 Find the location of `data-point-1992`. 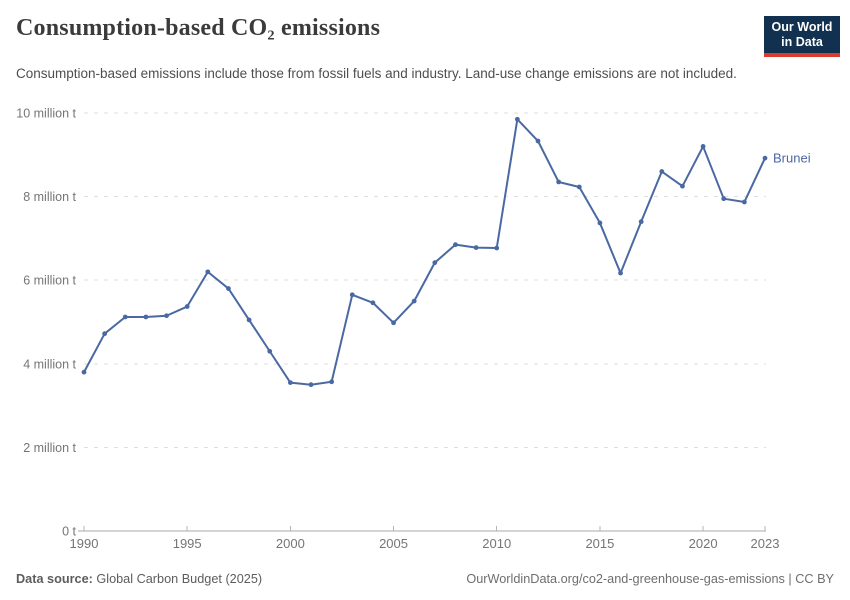

data-point-1992 is located at coordinates (125, 317).